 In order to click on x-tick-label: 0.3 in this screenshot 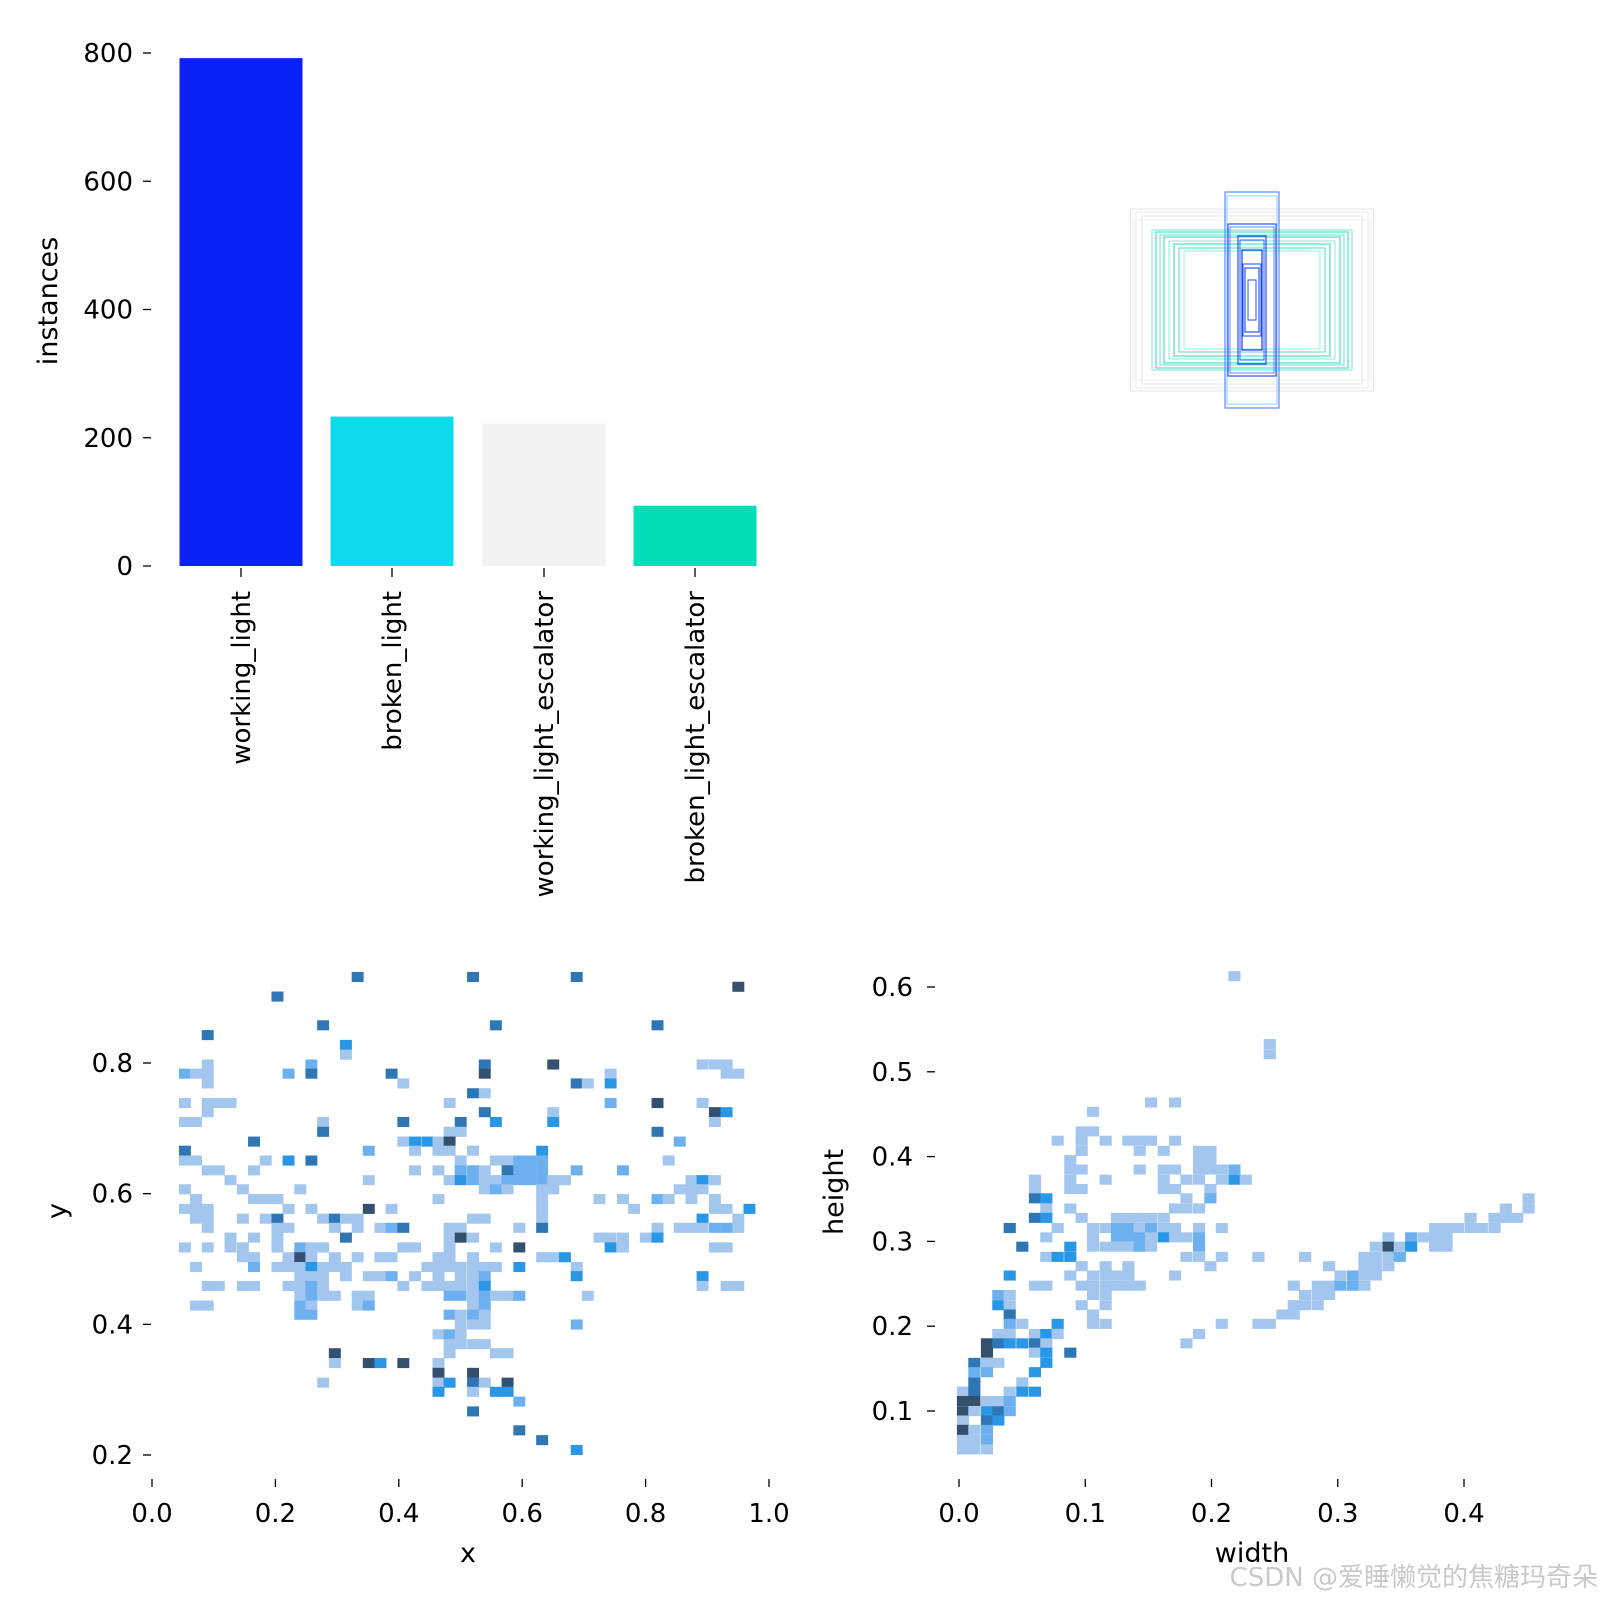, I will do `click(1337, 1514)`.